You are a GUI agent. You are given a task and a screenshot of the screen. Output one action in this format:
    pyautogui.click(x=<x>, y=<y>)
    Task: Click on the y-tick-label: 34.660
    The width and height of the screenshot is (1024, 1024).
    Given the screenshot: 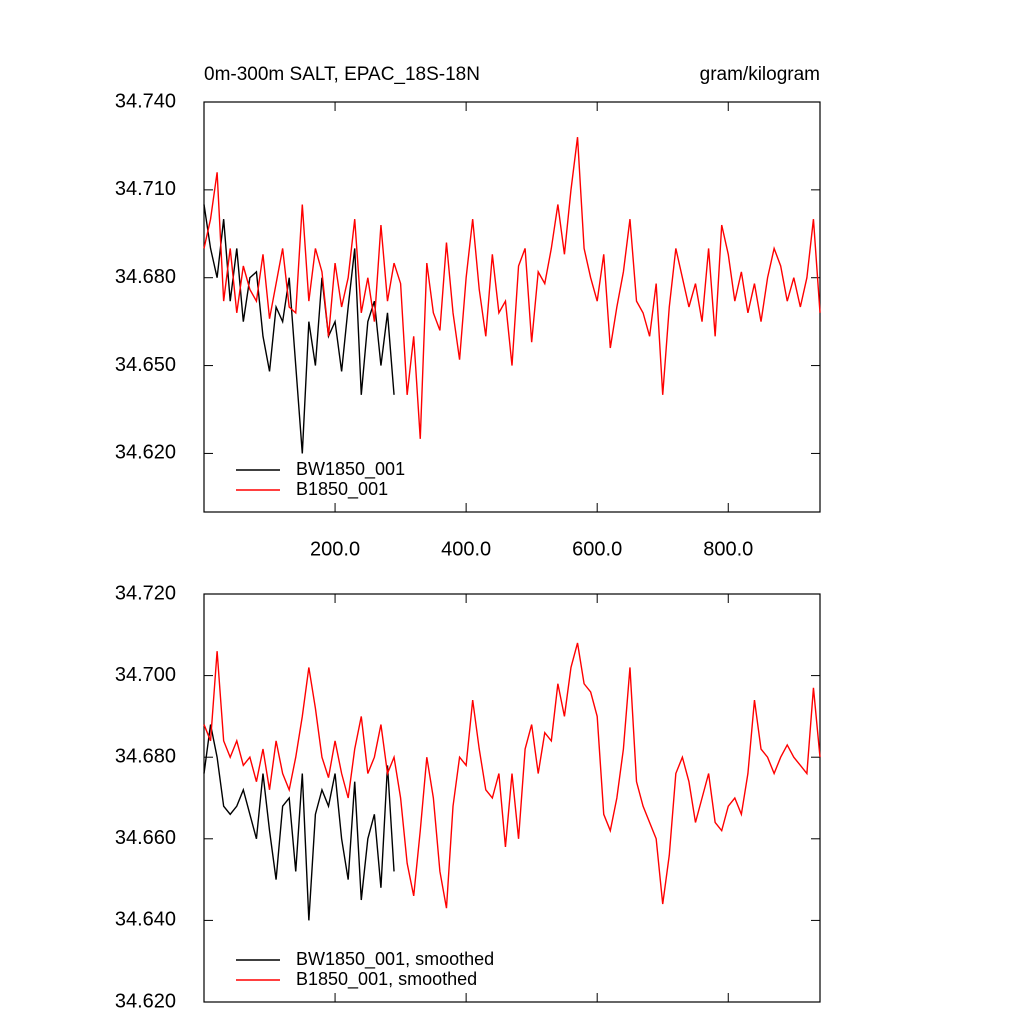 What is the action you would take?
    pyautogui.click(x=145, y=838)
    